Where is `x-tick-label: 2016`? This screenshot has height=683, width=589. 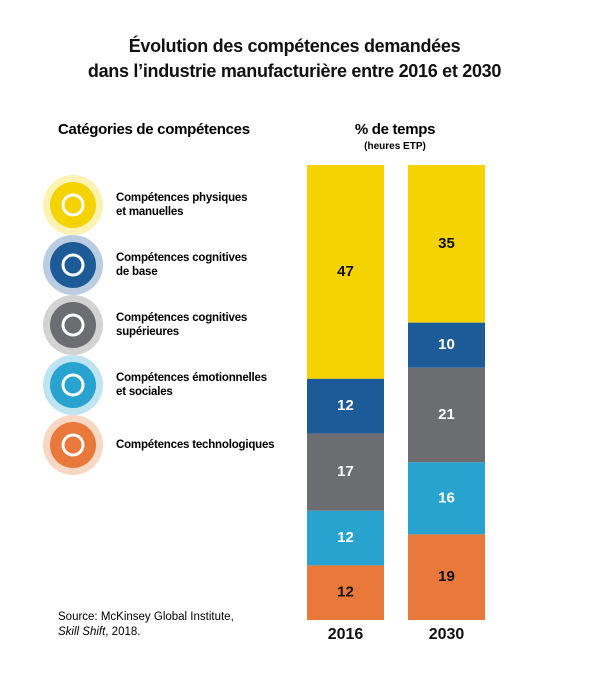
x-tick-label: 2016 is located at coordinates (346, 634).